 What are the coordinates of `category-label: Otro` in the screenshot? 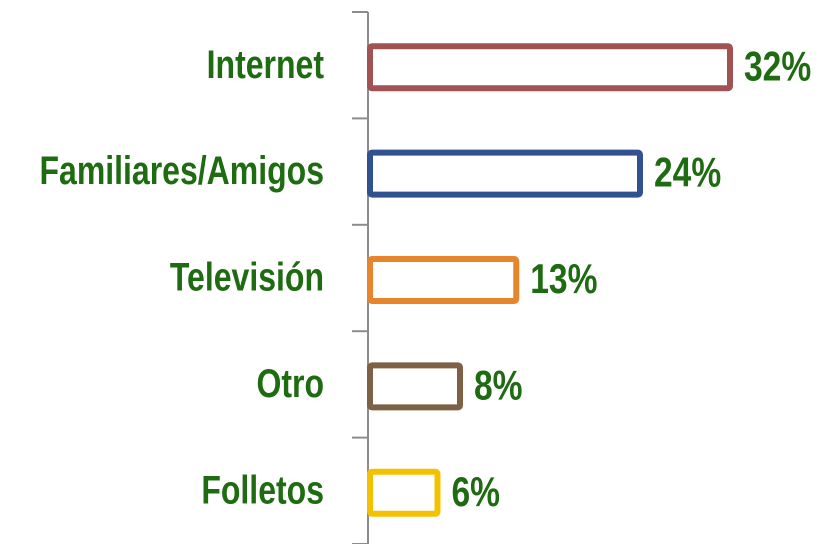 It's located at (290, 383).